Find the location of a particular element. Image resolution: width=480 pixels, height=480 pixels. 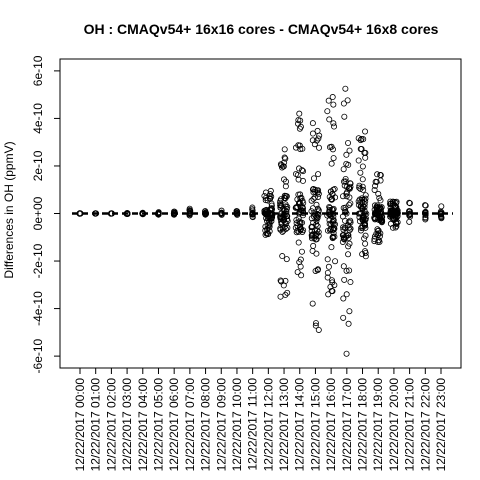

x-tick-label: 12/22/2017 08:00 is located at coordinates (206, 425).